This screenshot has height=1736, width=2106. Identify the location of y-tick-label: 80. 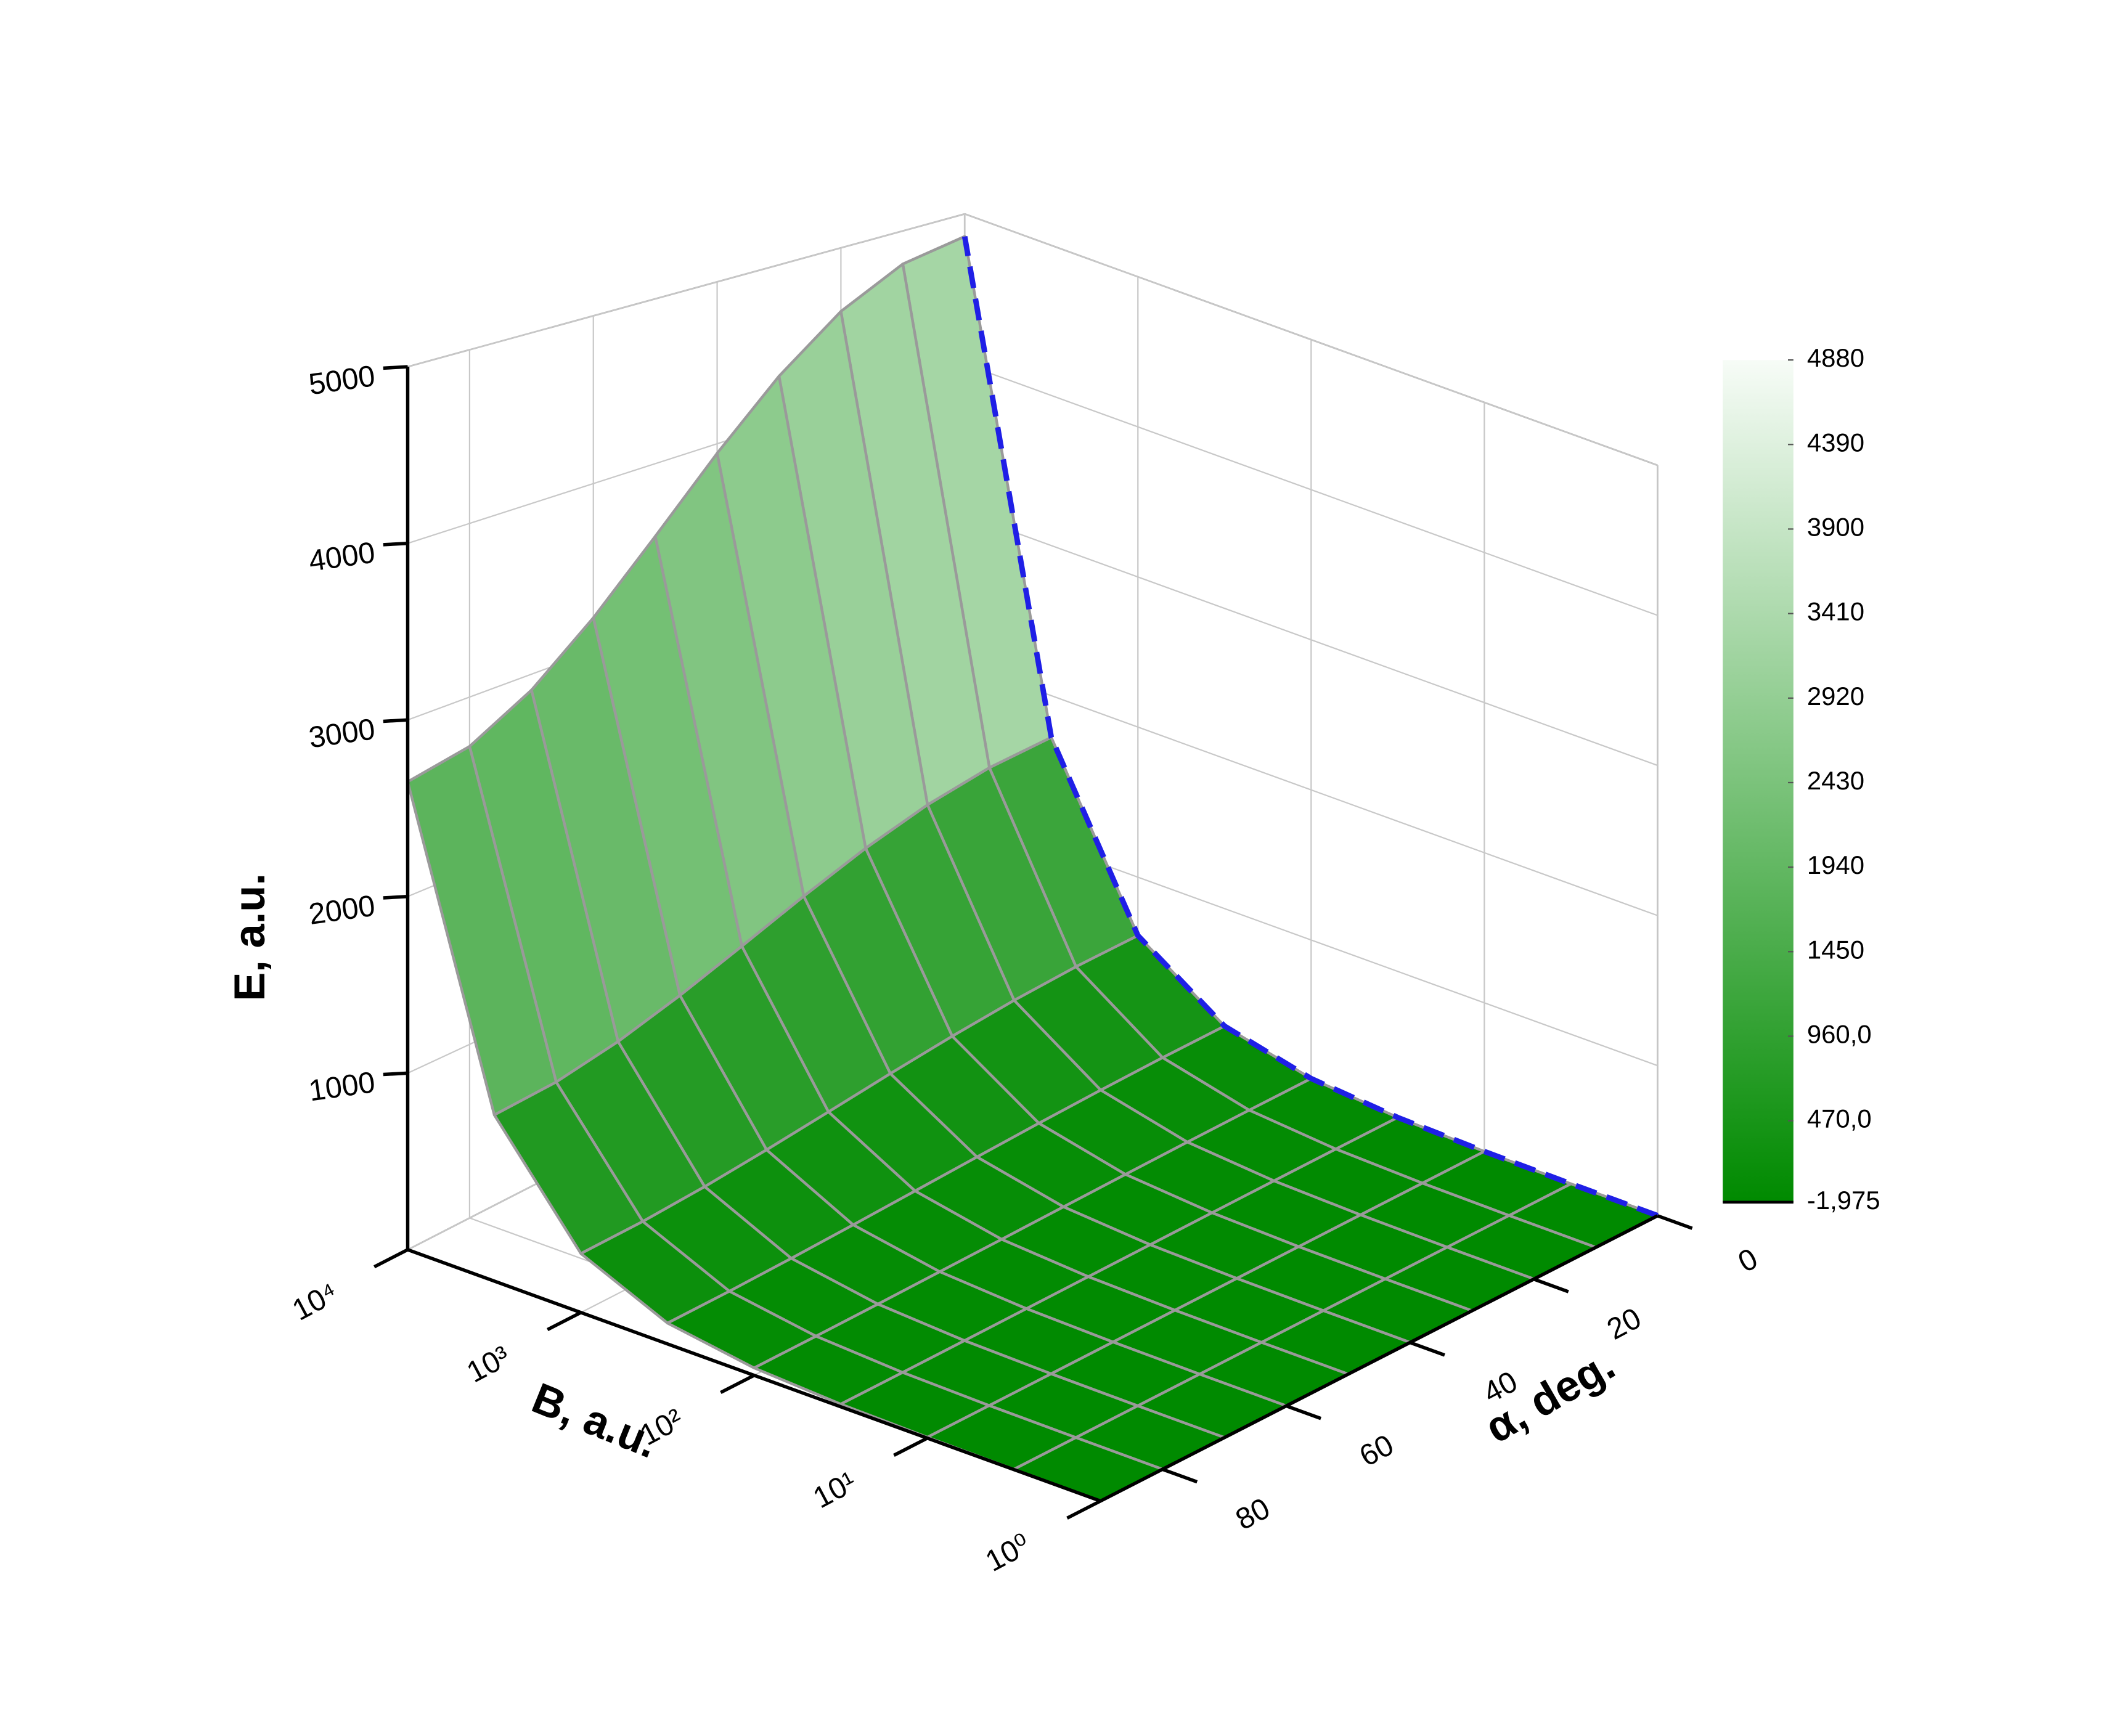
(1253, 1513).